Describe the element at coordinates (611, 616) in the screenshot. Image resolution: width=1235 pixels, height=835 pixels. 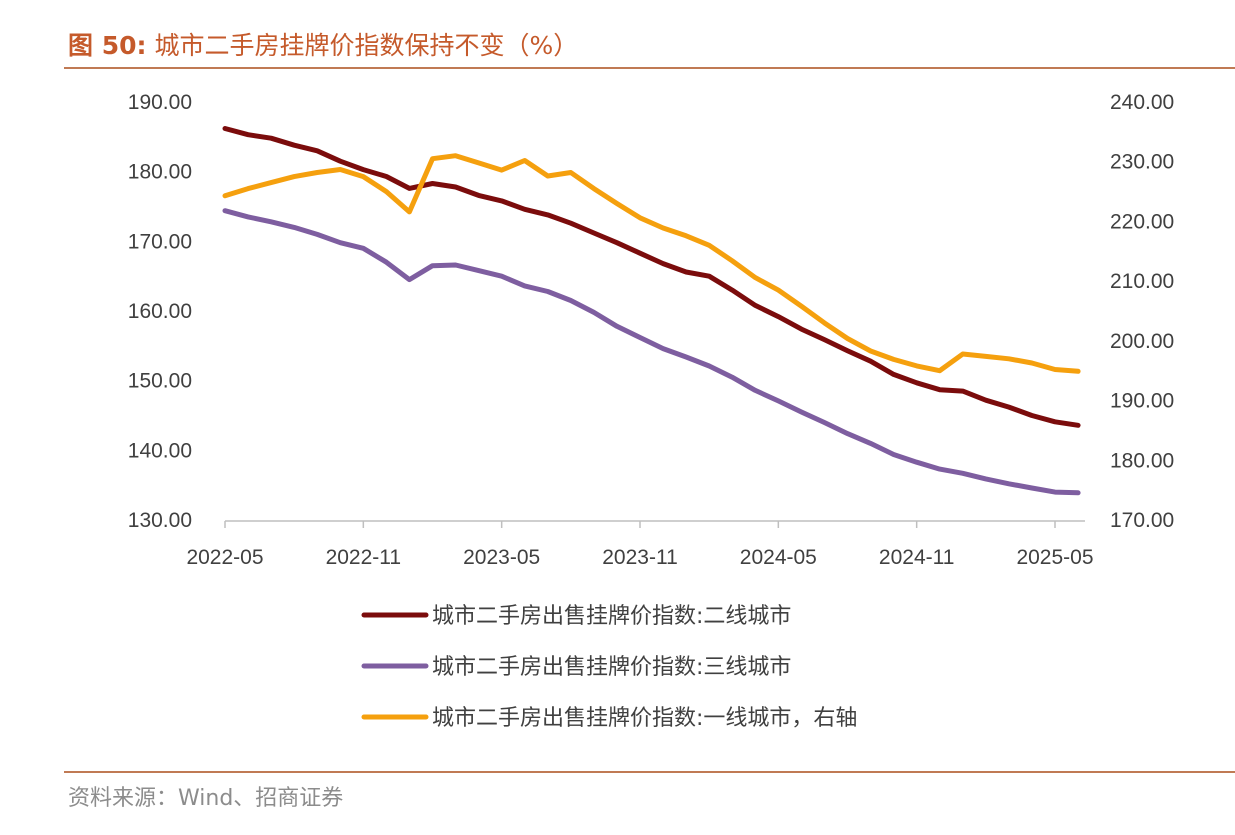
I see `legend-label: 城市二手房出售挂牌价指数:二线城市` at that location.